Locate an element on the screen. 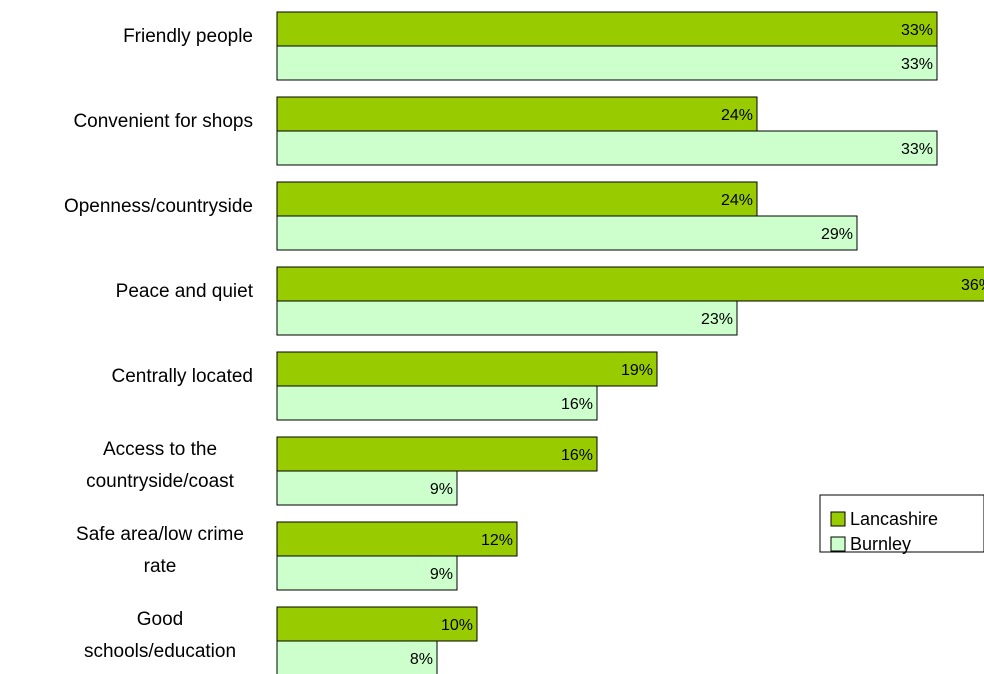 The height and width of the screenshot is (674, 984). data-label-burnley: 29% is located at coordinates (837, 234).